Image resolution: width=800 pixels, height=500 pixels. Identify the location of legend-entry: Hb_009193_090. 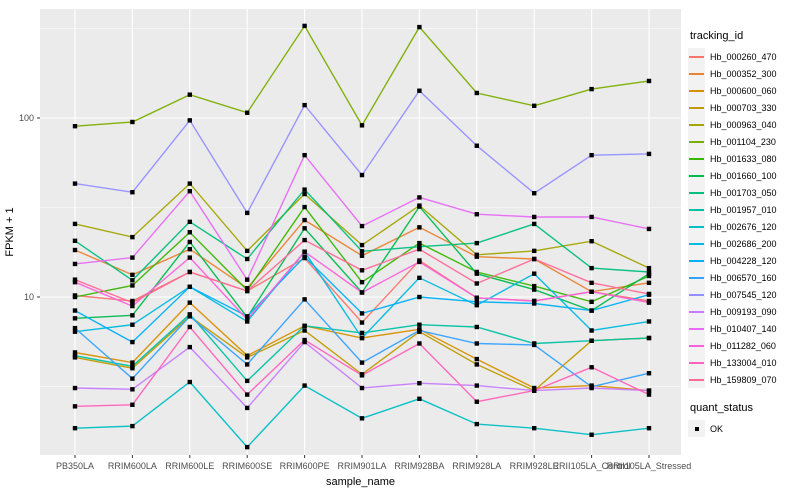
(743, 311).